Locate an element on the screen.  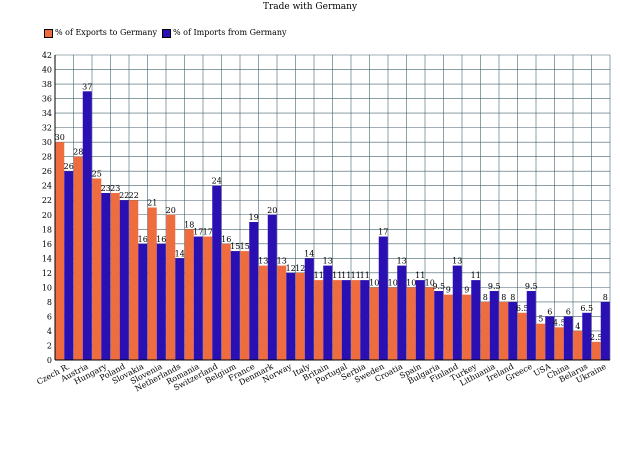
value-label-imports: 23 is located at coordinates (106, 188).